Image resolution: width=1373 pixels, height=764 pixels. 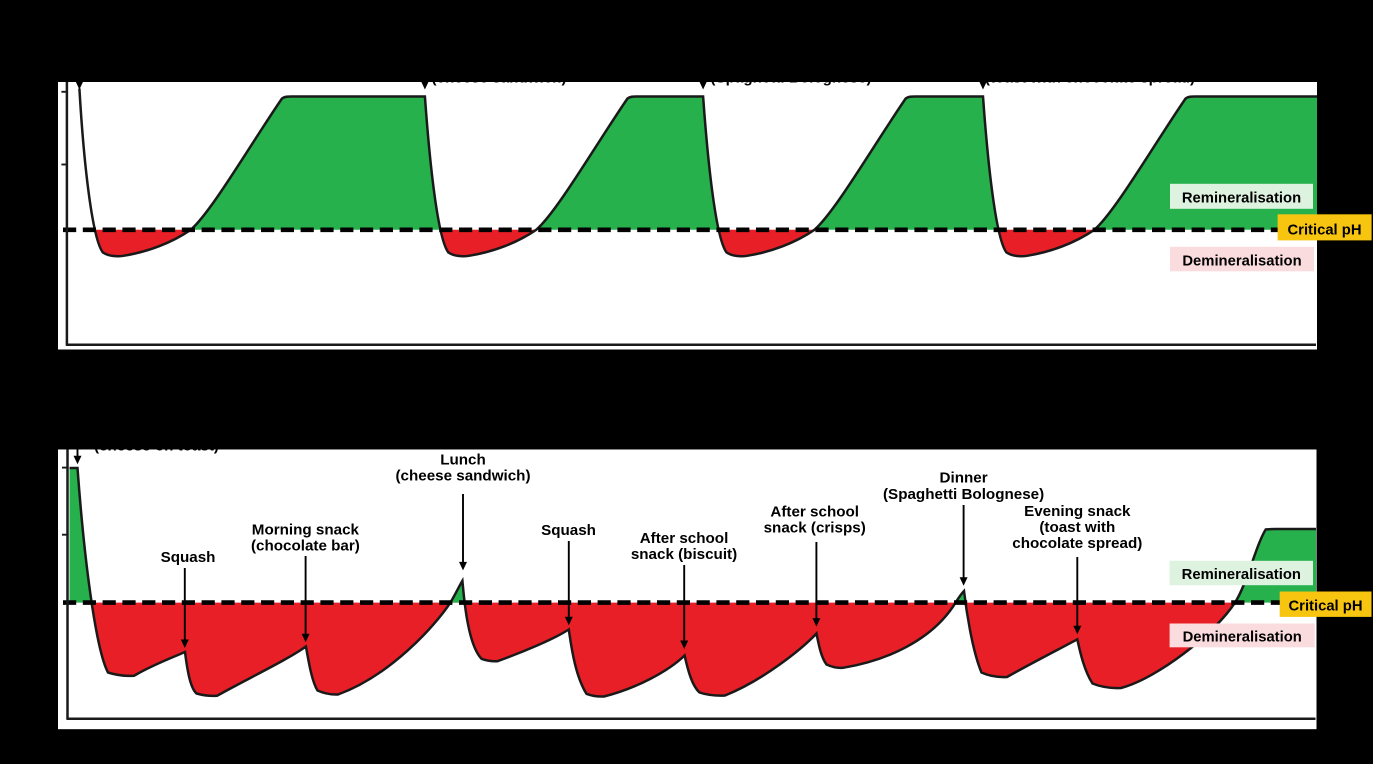 I want to click on svg-text: (toast with, so click(x=1077, y=527).